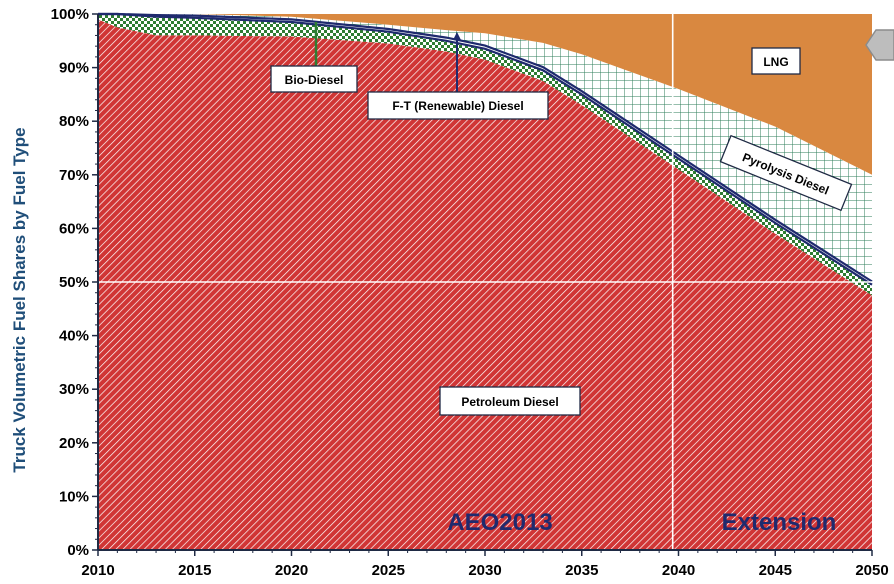  I want to click on pointer-arrow-icon, so click(879, 45).